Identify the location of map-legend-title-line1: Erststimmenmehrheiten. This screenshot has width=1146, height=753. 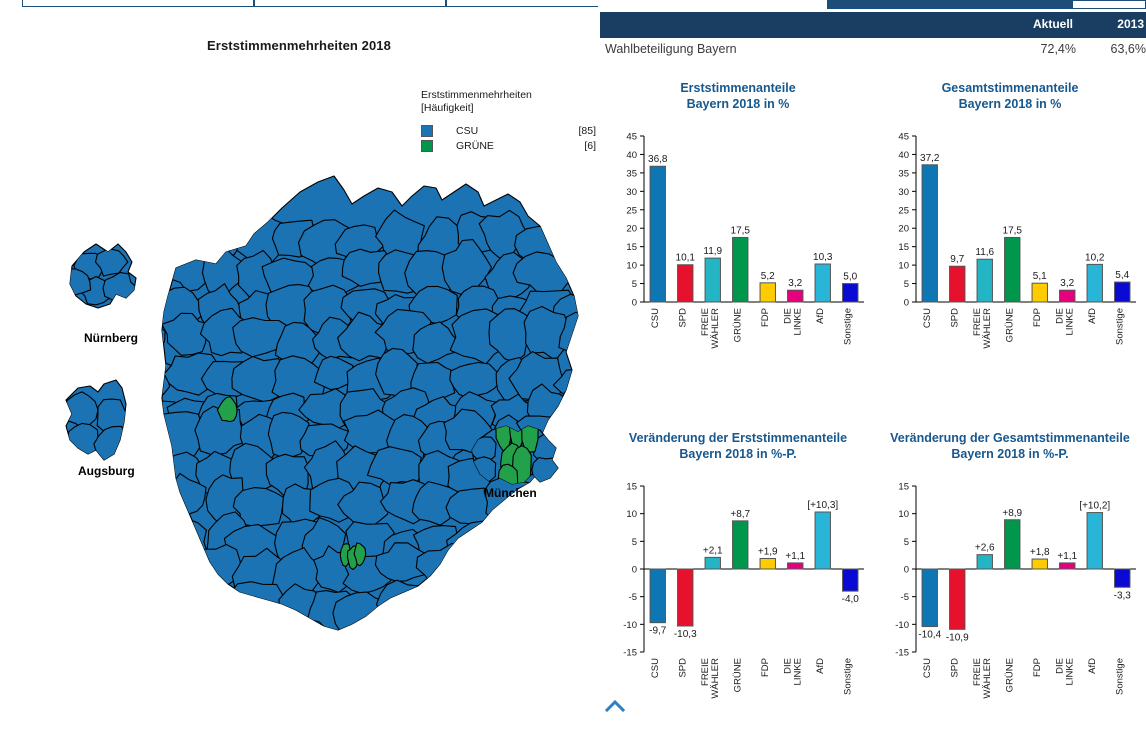
(476, 95).